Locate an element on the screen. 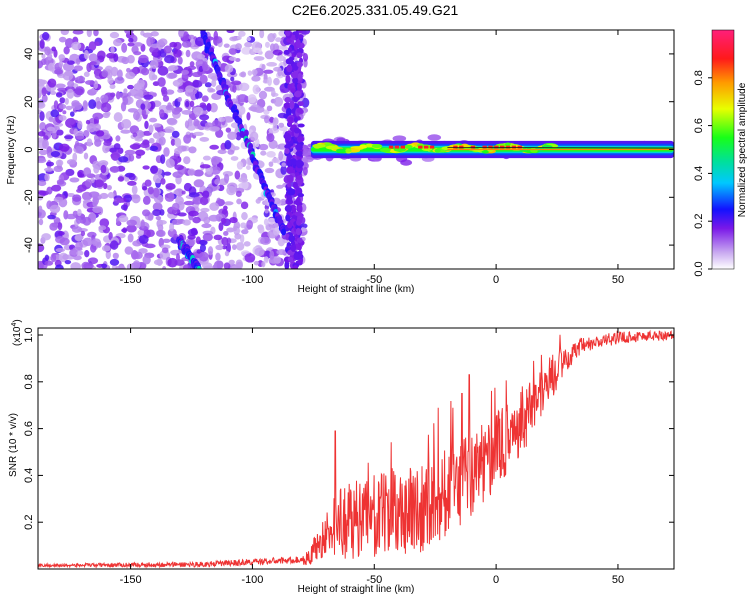 This screenshot has width=750, height=600. spectrogram-xlabel: Height of straight line (km) is located at coordinates (356, 289).